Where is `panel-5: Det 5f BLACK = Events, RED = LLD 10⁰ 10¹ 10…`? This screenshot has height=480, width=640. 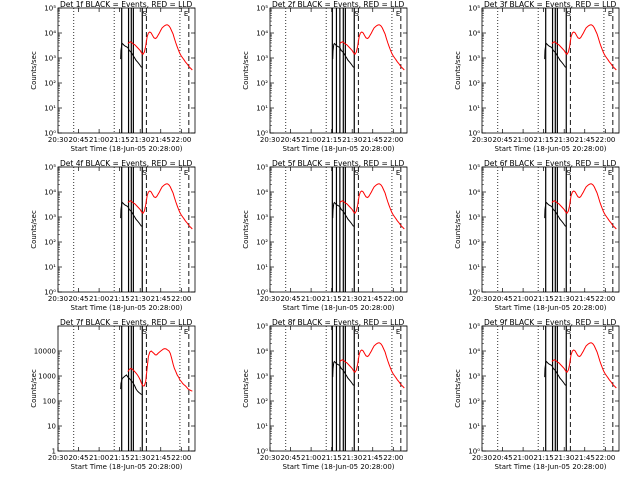 panel-5: Det 5f BLACK = Events, RED = LLD 10⁰ 10¹ 10… is located at coordinates (325, 235).